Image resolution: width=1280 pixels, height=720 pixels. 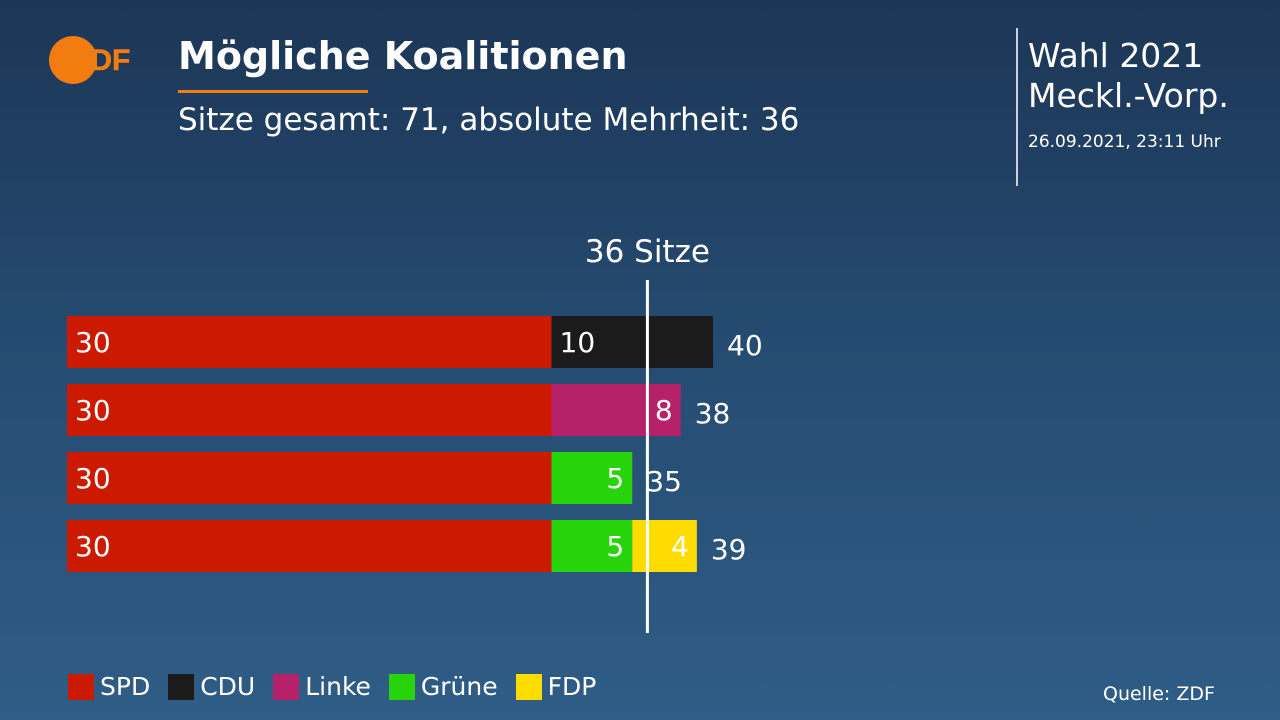 What do you see at coordinates (664, 481) in the screenshot?
I see `bar-total-label: 35` at bounding box center [664, 481].